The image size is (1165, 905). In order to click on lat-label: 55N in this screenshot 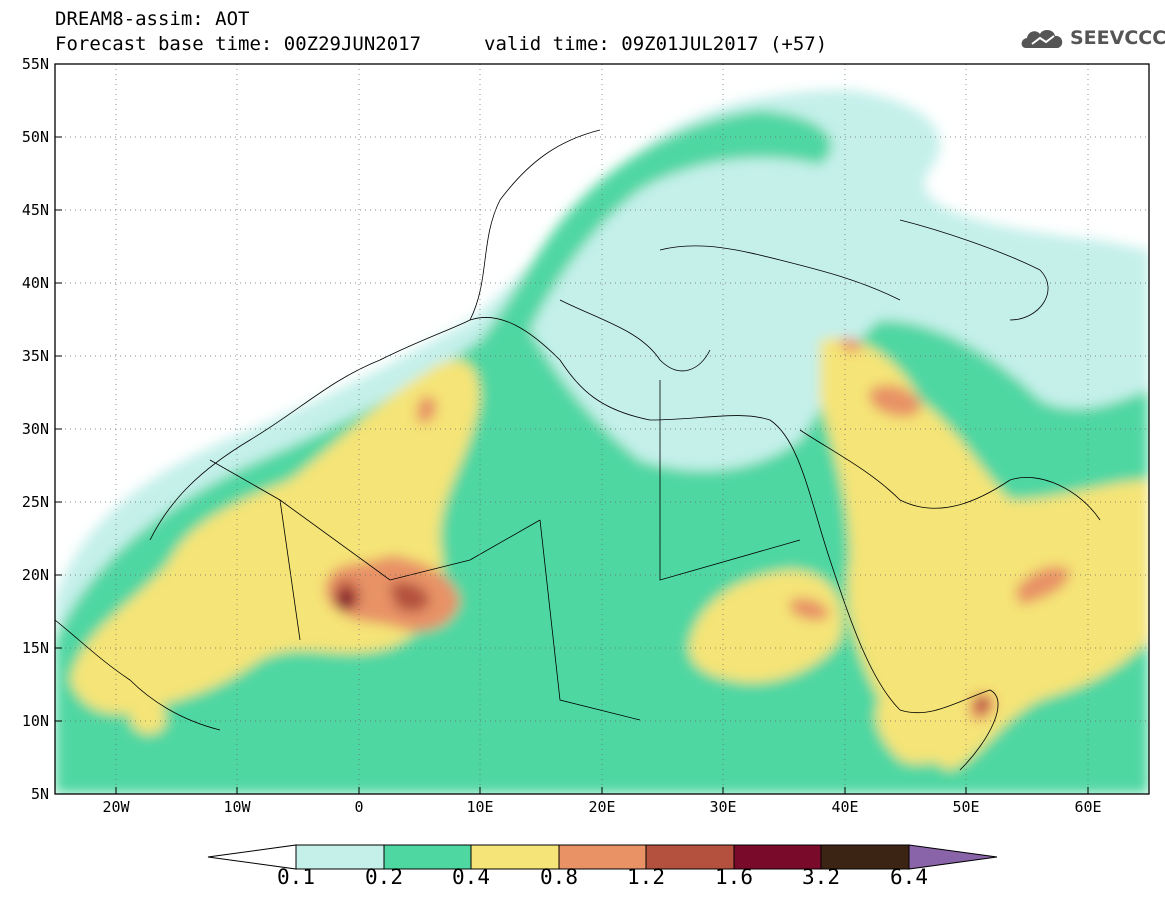, I will do `click(35, 64)`.